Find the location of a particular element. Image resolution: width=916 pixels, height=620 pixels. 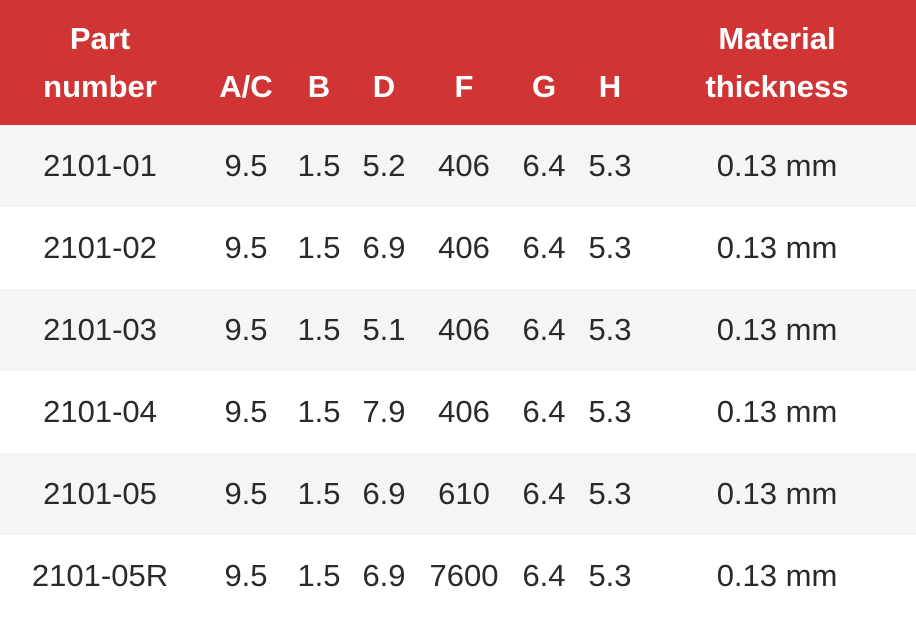

cell-d: 5.2 is located at coordinates (384, 165).